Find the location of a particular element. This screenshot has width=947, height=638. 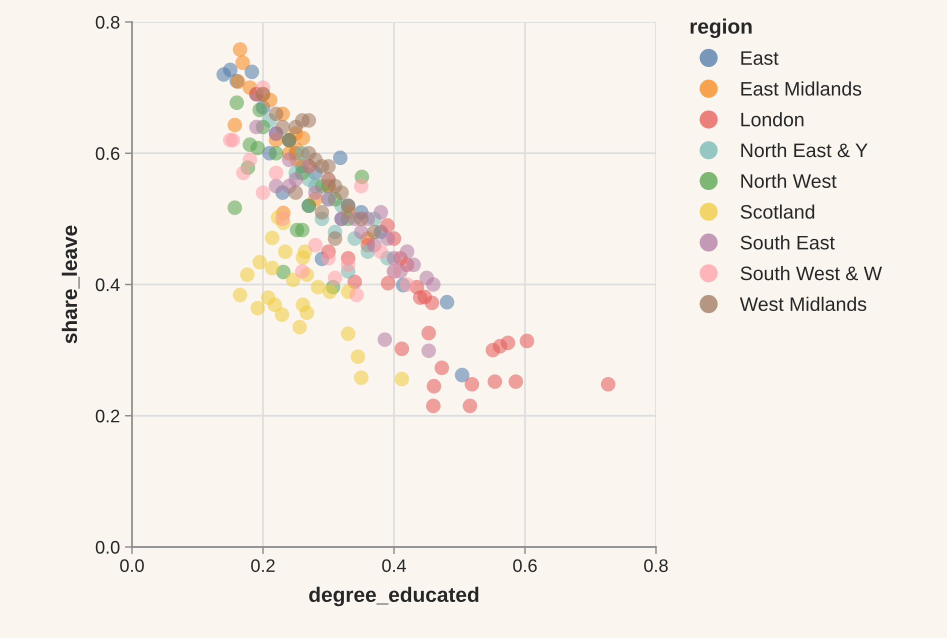

legend-label: North East & Y is located at coordinates (804, 150).